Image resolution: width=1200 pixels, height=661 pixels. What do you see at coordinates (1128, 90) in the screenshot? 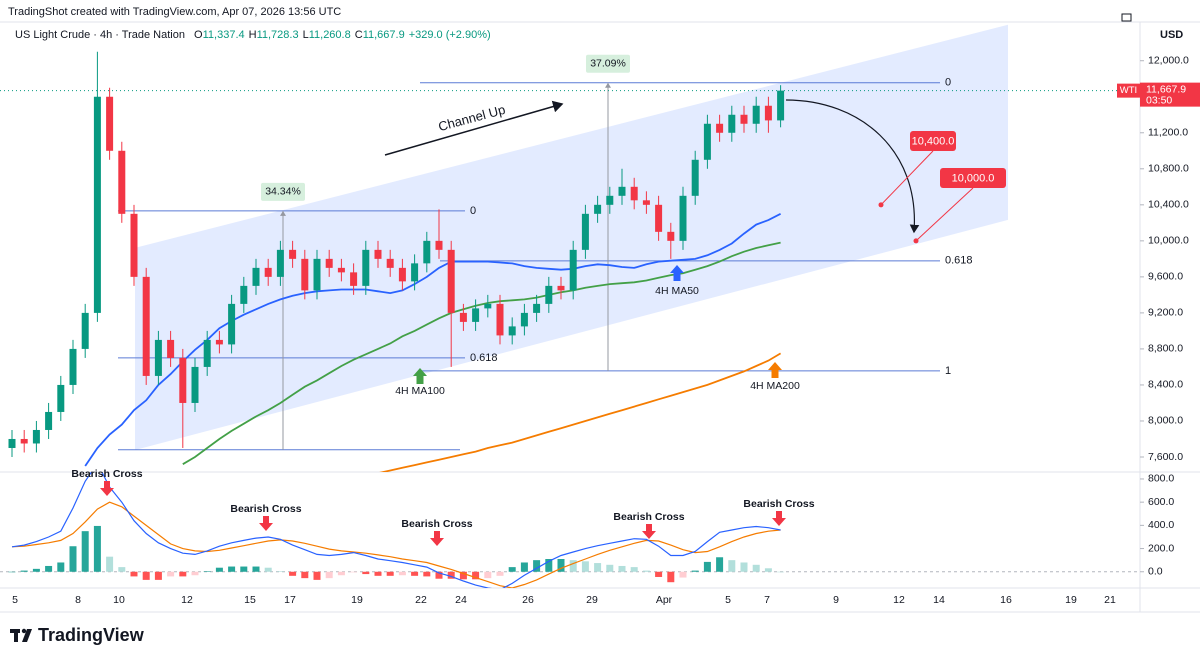
I see `symbol-label: WTI` at bounding box center [1128, 90].